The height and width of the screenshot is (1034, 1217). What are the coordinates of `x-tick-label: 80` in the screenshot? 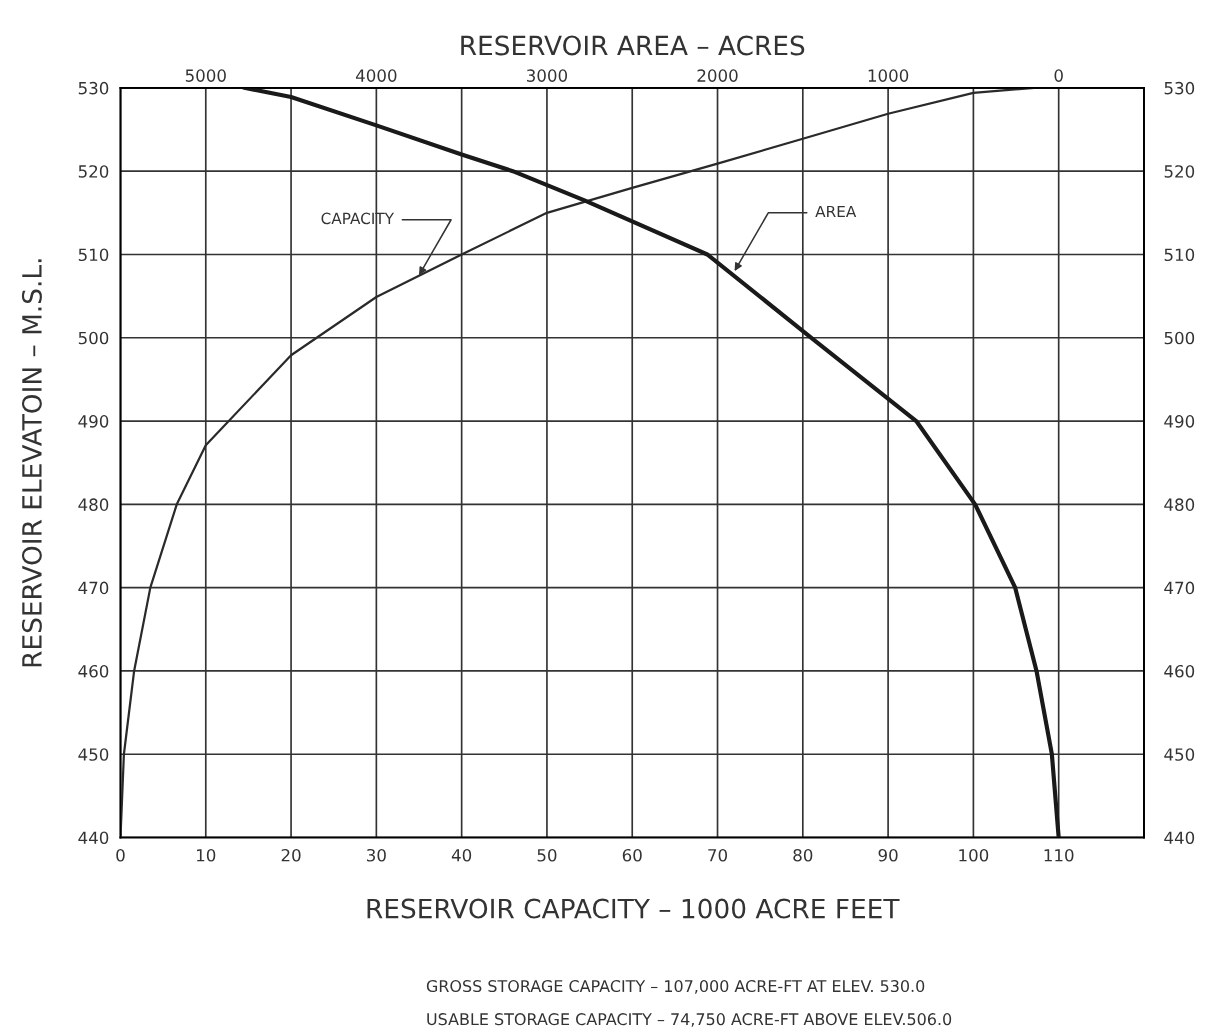 It's located at (803, 855).